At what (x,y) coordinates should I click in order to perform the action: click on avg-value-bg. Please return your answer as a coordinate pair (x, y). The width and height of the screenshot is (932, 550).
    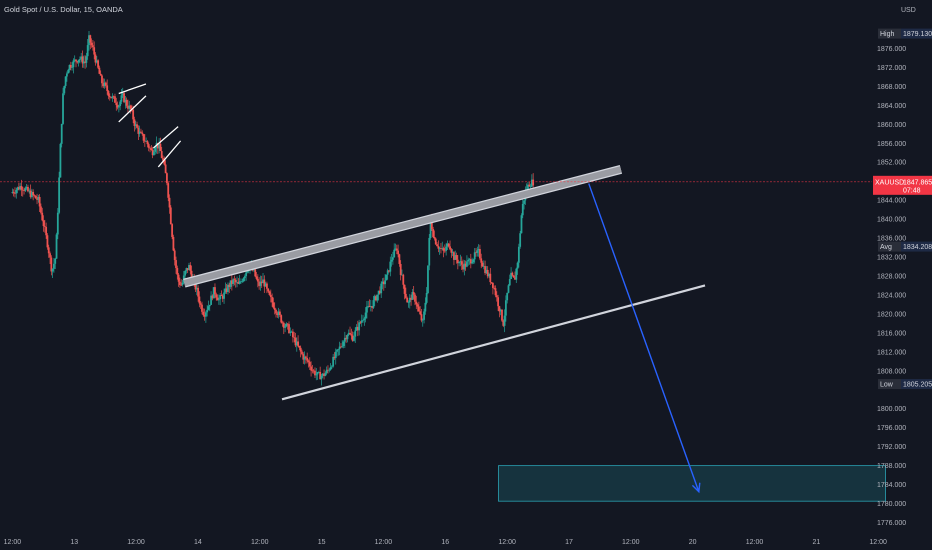
    Looking at the image, I should click on (916, 246).